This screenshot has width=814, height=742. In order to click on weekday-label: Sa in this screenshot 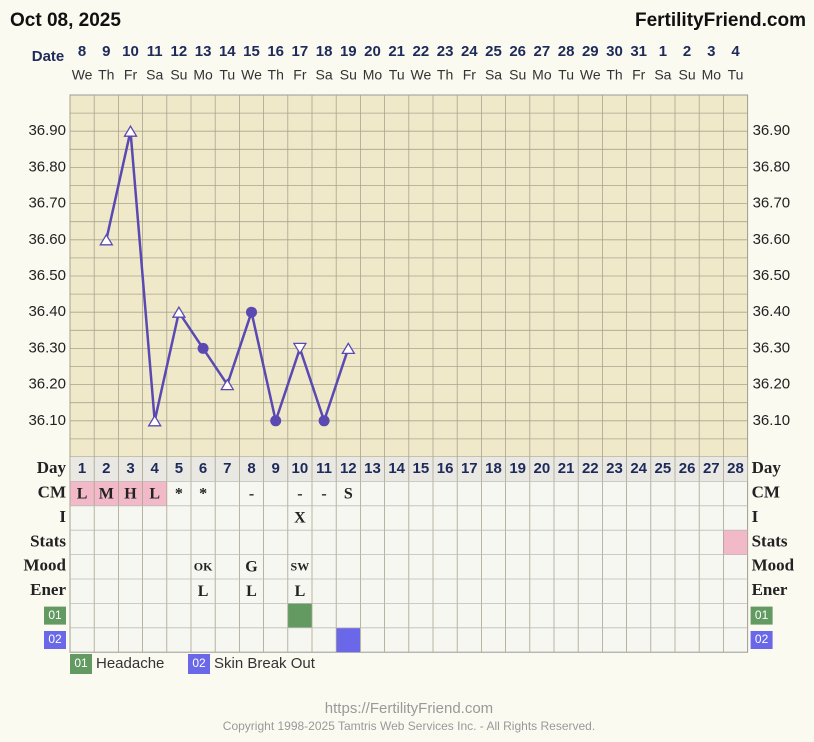, I will do `click(154, 75)`.